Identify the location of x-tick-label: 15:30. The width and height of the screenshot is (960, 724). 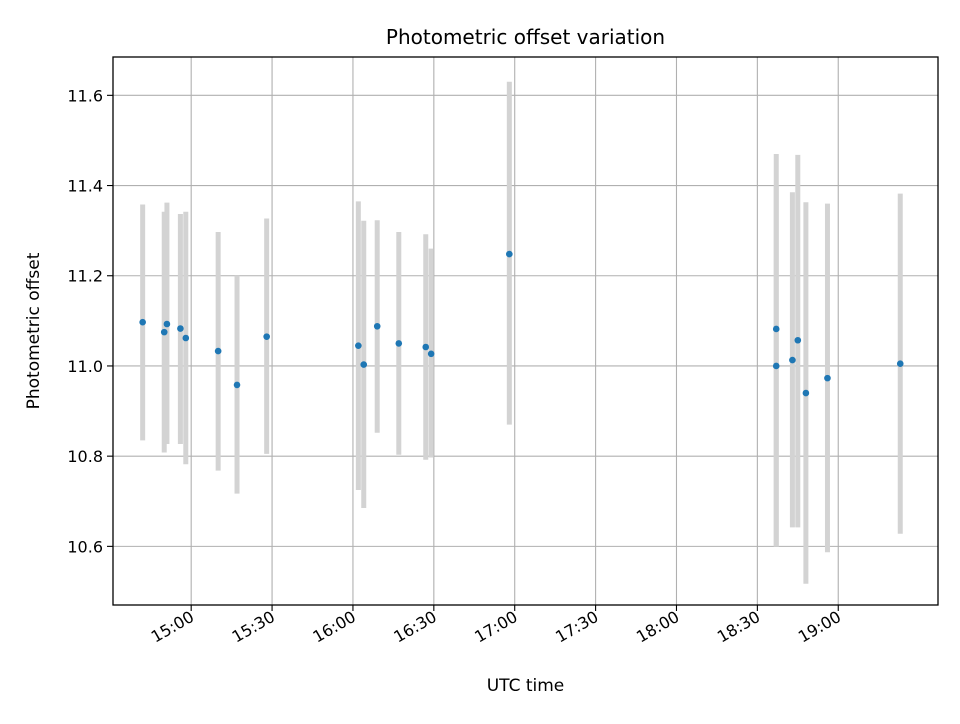
(253, 627).